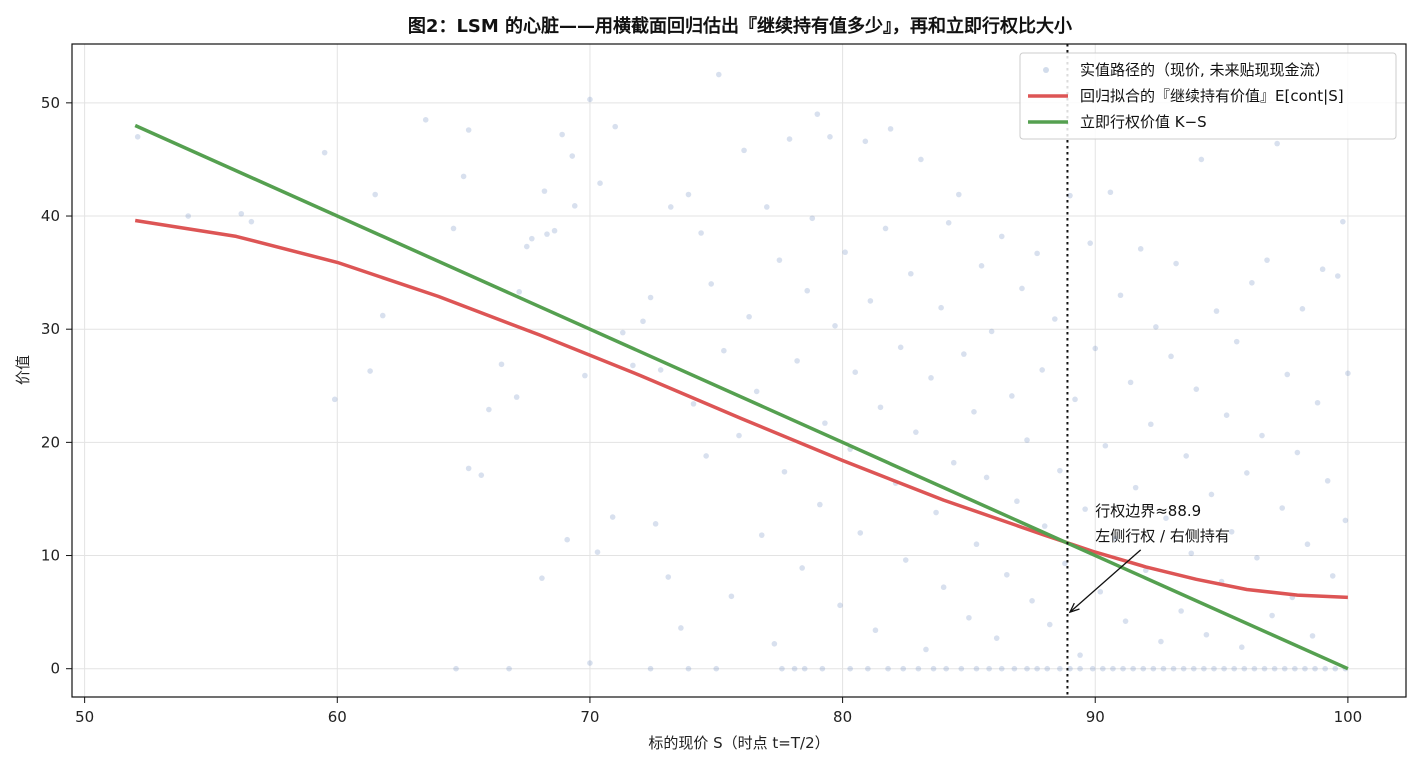 The height and width of the screenshot is (766, 1418). I want to click on legend-label-regression: 回归拟合的『继续持有价值』E[cont|S], so click(1212, 96).